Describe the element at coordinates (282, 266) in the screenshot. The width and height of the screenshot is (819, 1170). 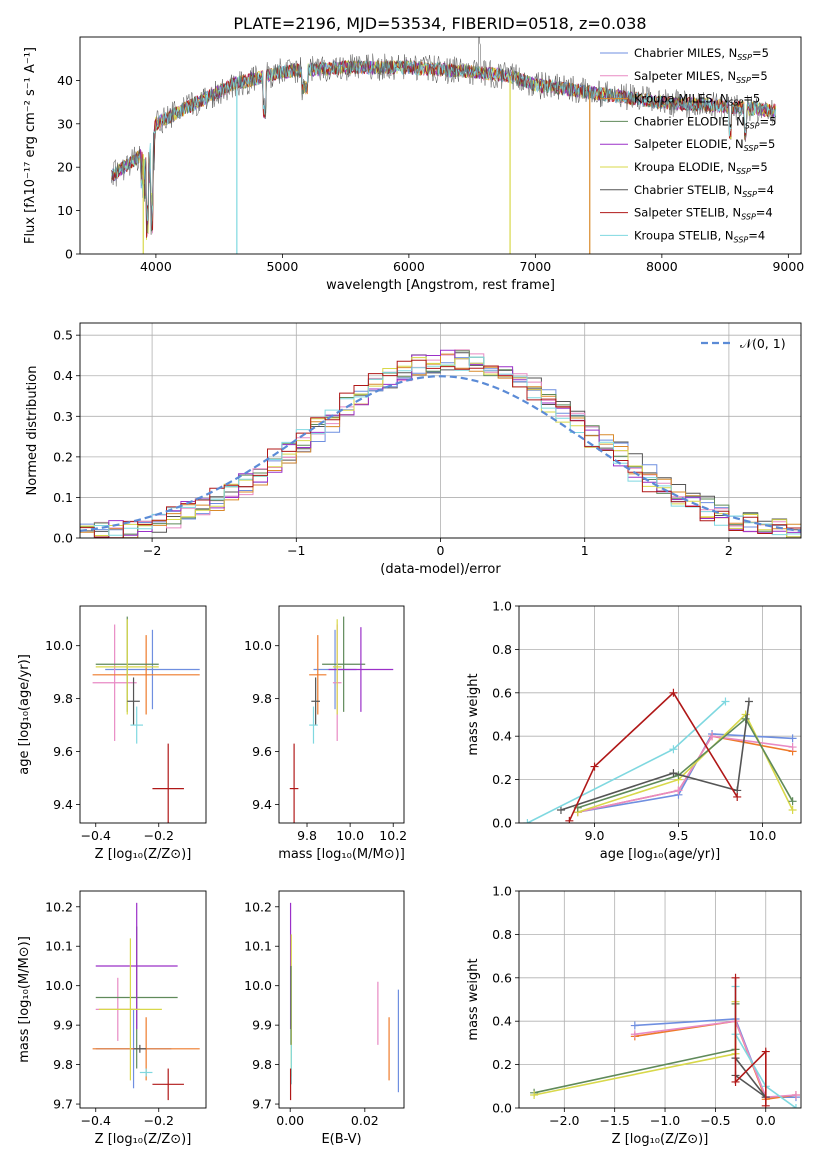
I see `x-tick-label: 5000` at that location.